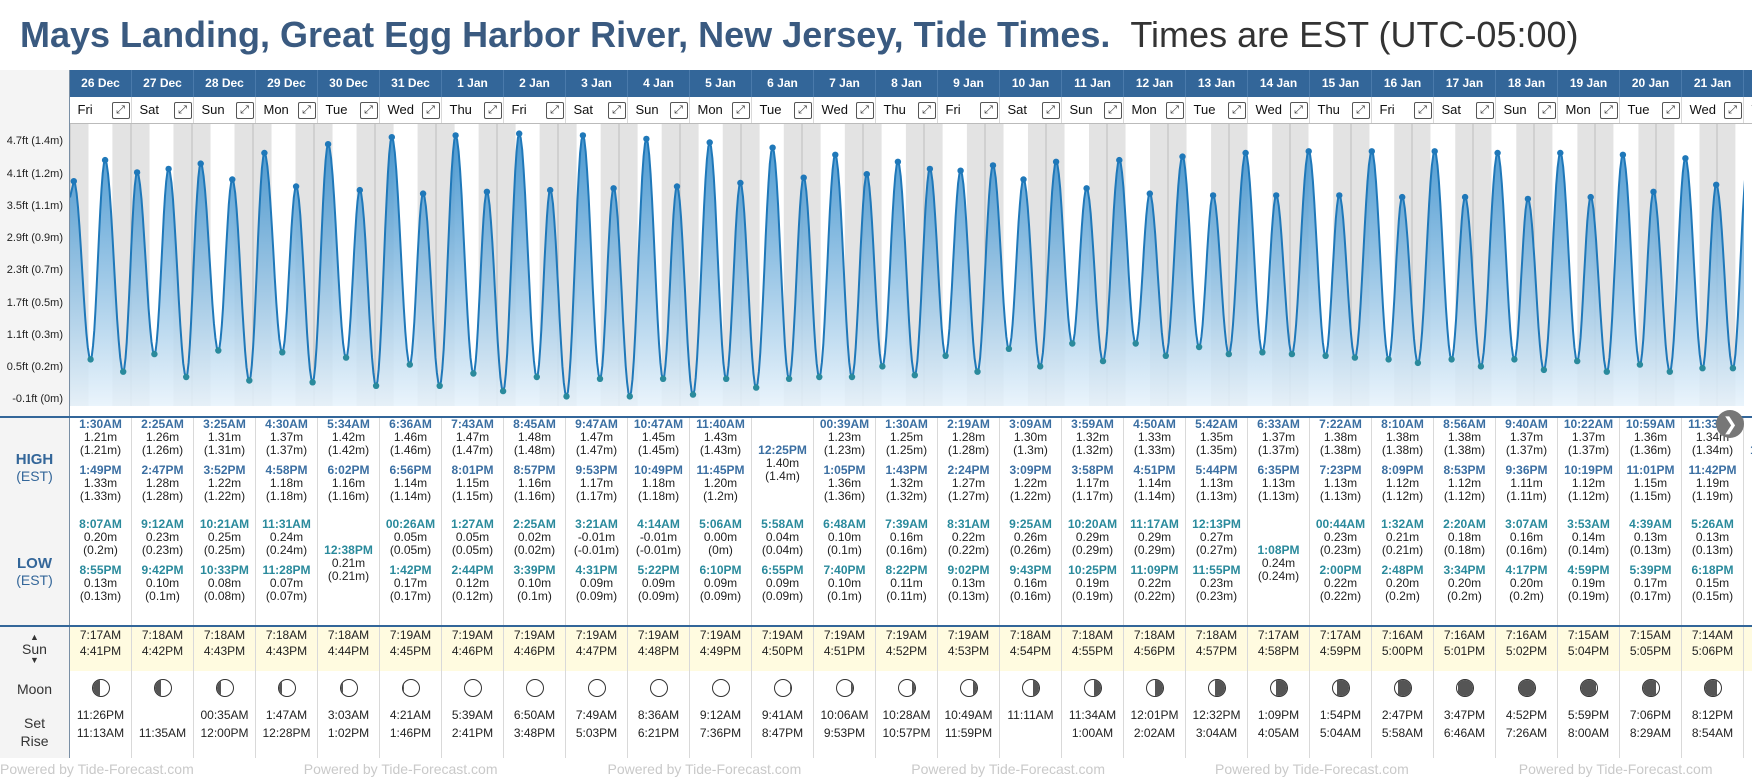 The image size is (1752, 780). I want to click on high-tide-cell: 7:22AM 1.38m (1.38m) 7:23PM 1.13m (1.13m), so click(1340, 467).